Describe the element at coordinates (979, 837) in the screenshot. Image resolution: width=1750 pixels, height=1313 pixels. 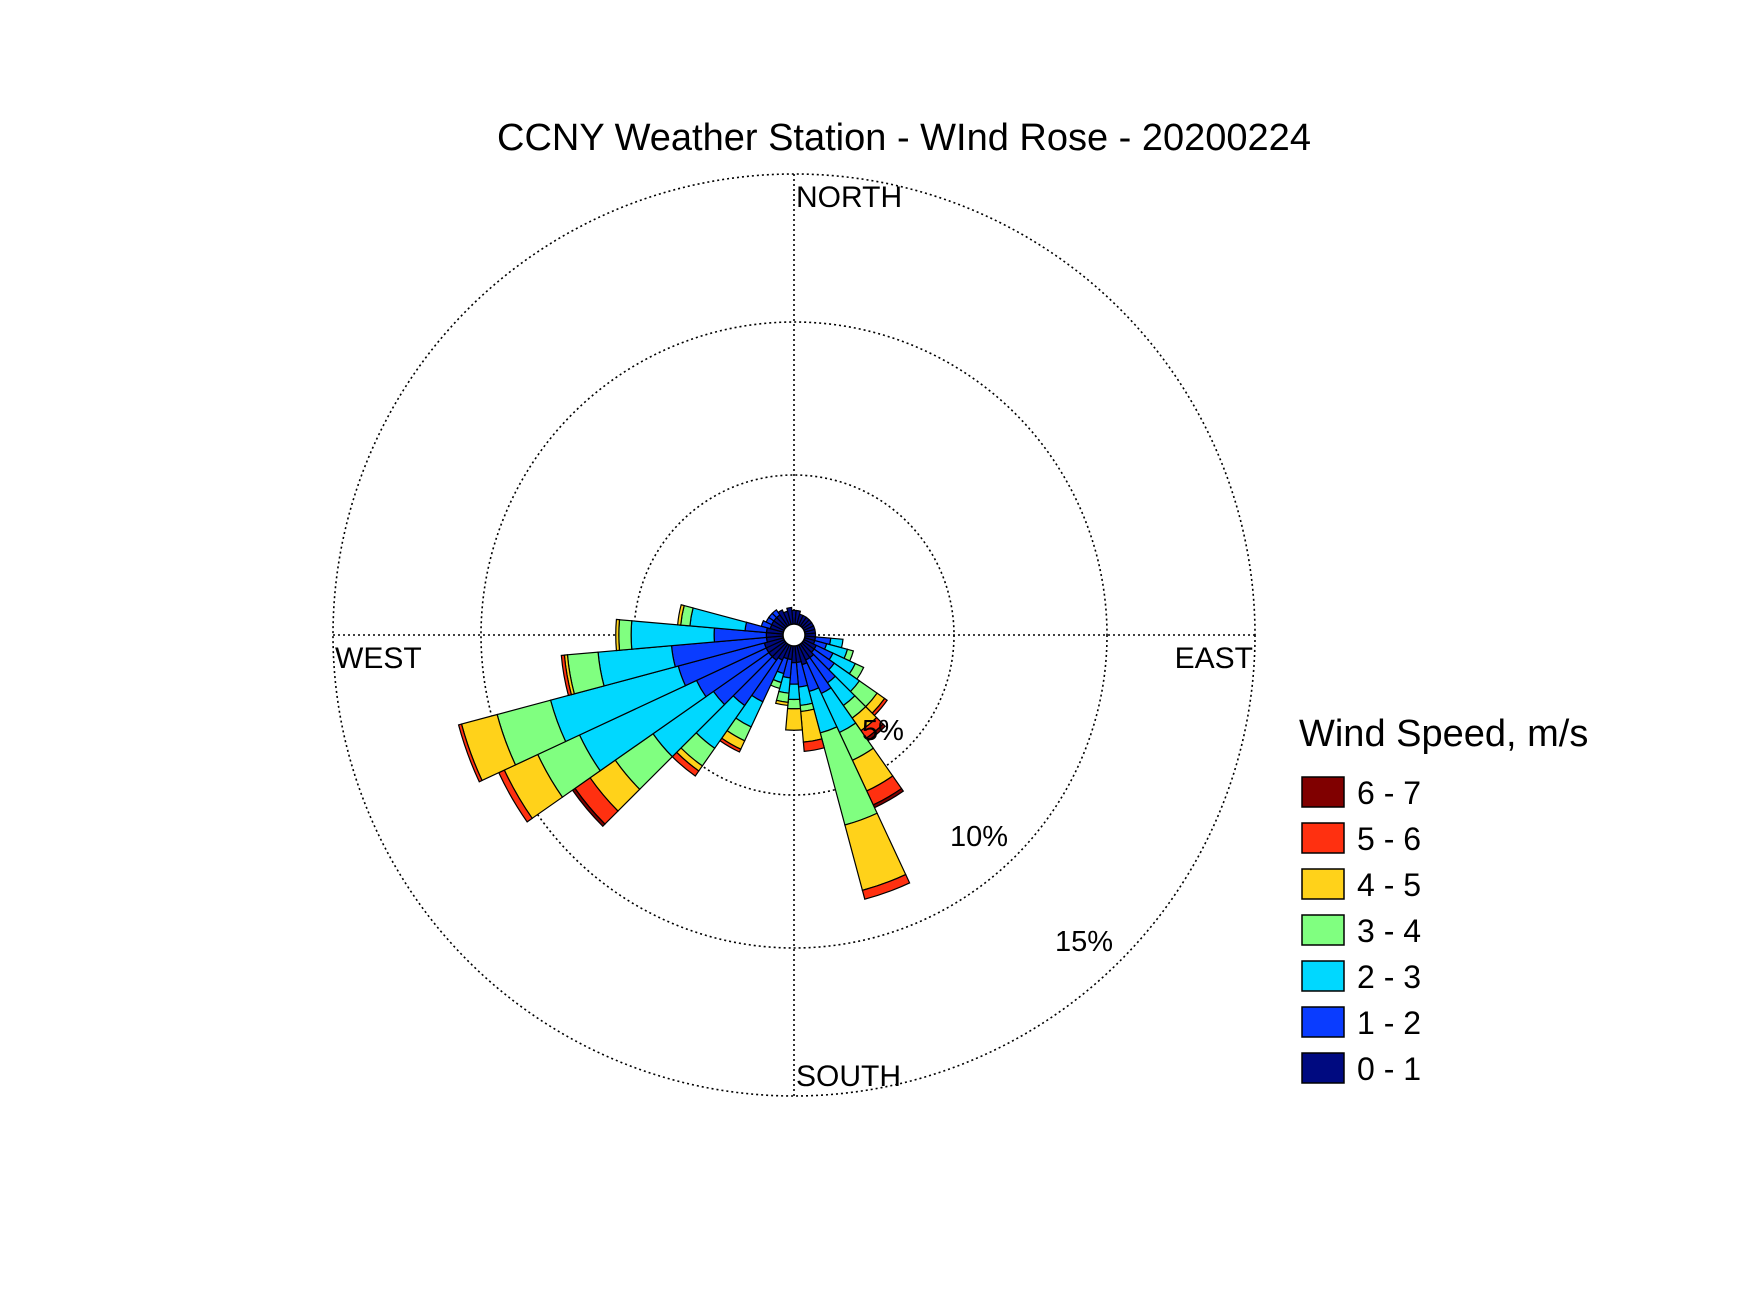
I see `ring-label-10: 10%` at that location.